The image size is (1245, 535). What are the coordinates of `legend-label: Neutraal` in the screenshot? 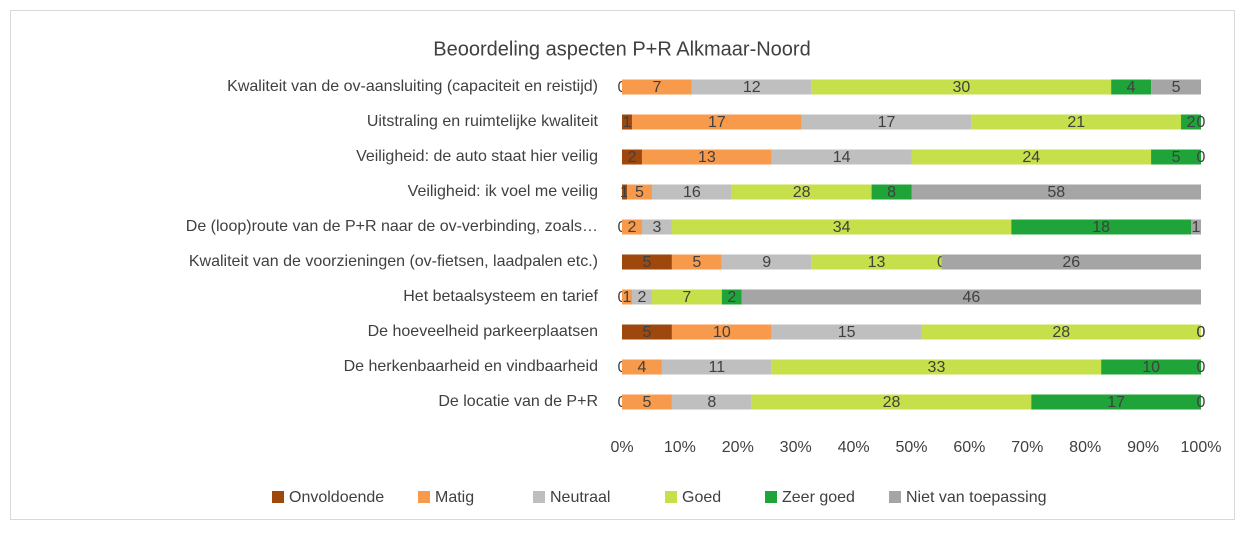 It's located at (580, 497).